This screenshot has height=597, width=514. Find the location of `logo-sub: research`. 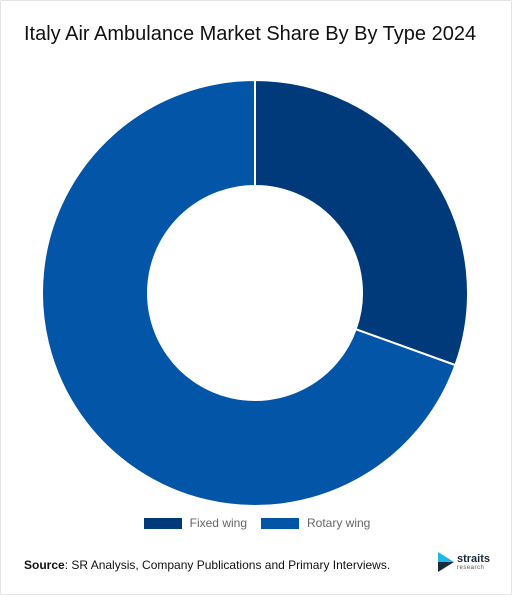

logo-sub: research is located at coordinates (471, 567).